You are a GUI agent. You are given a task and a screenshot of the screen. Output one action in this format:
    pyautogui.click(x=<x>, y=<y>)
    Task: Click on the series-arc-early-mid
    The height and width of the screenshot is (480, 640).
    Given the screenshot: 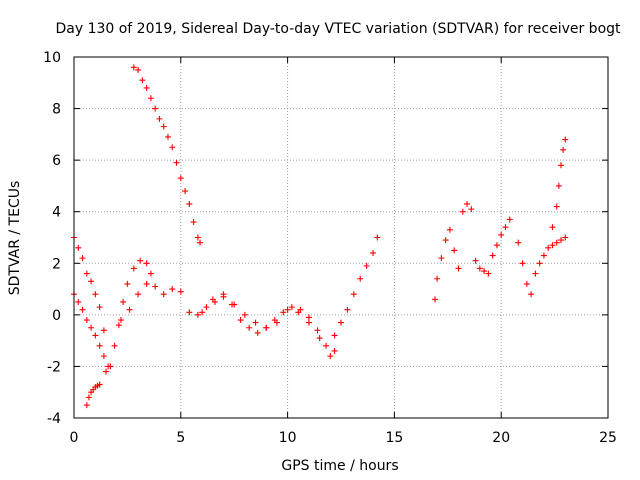 What is the action you would take?
    pyautogui.click(x=112, y=316)
    